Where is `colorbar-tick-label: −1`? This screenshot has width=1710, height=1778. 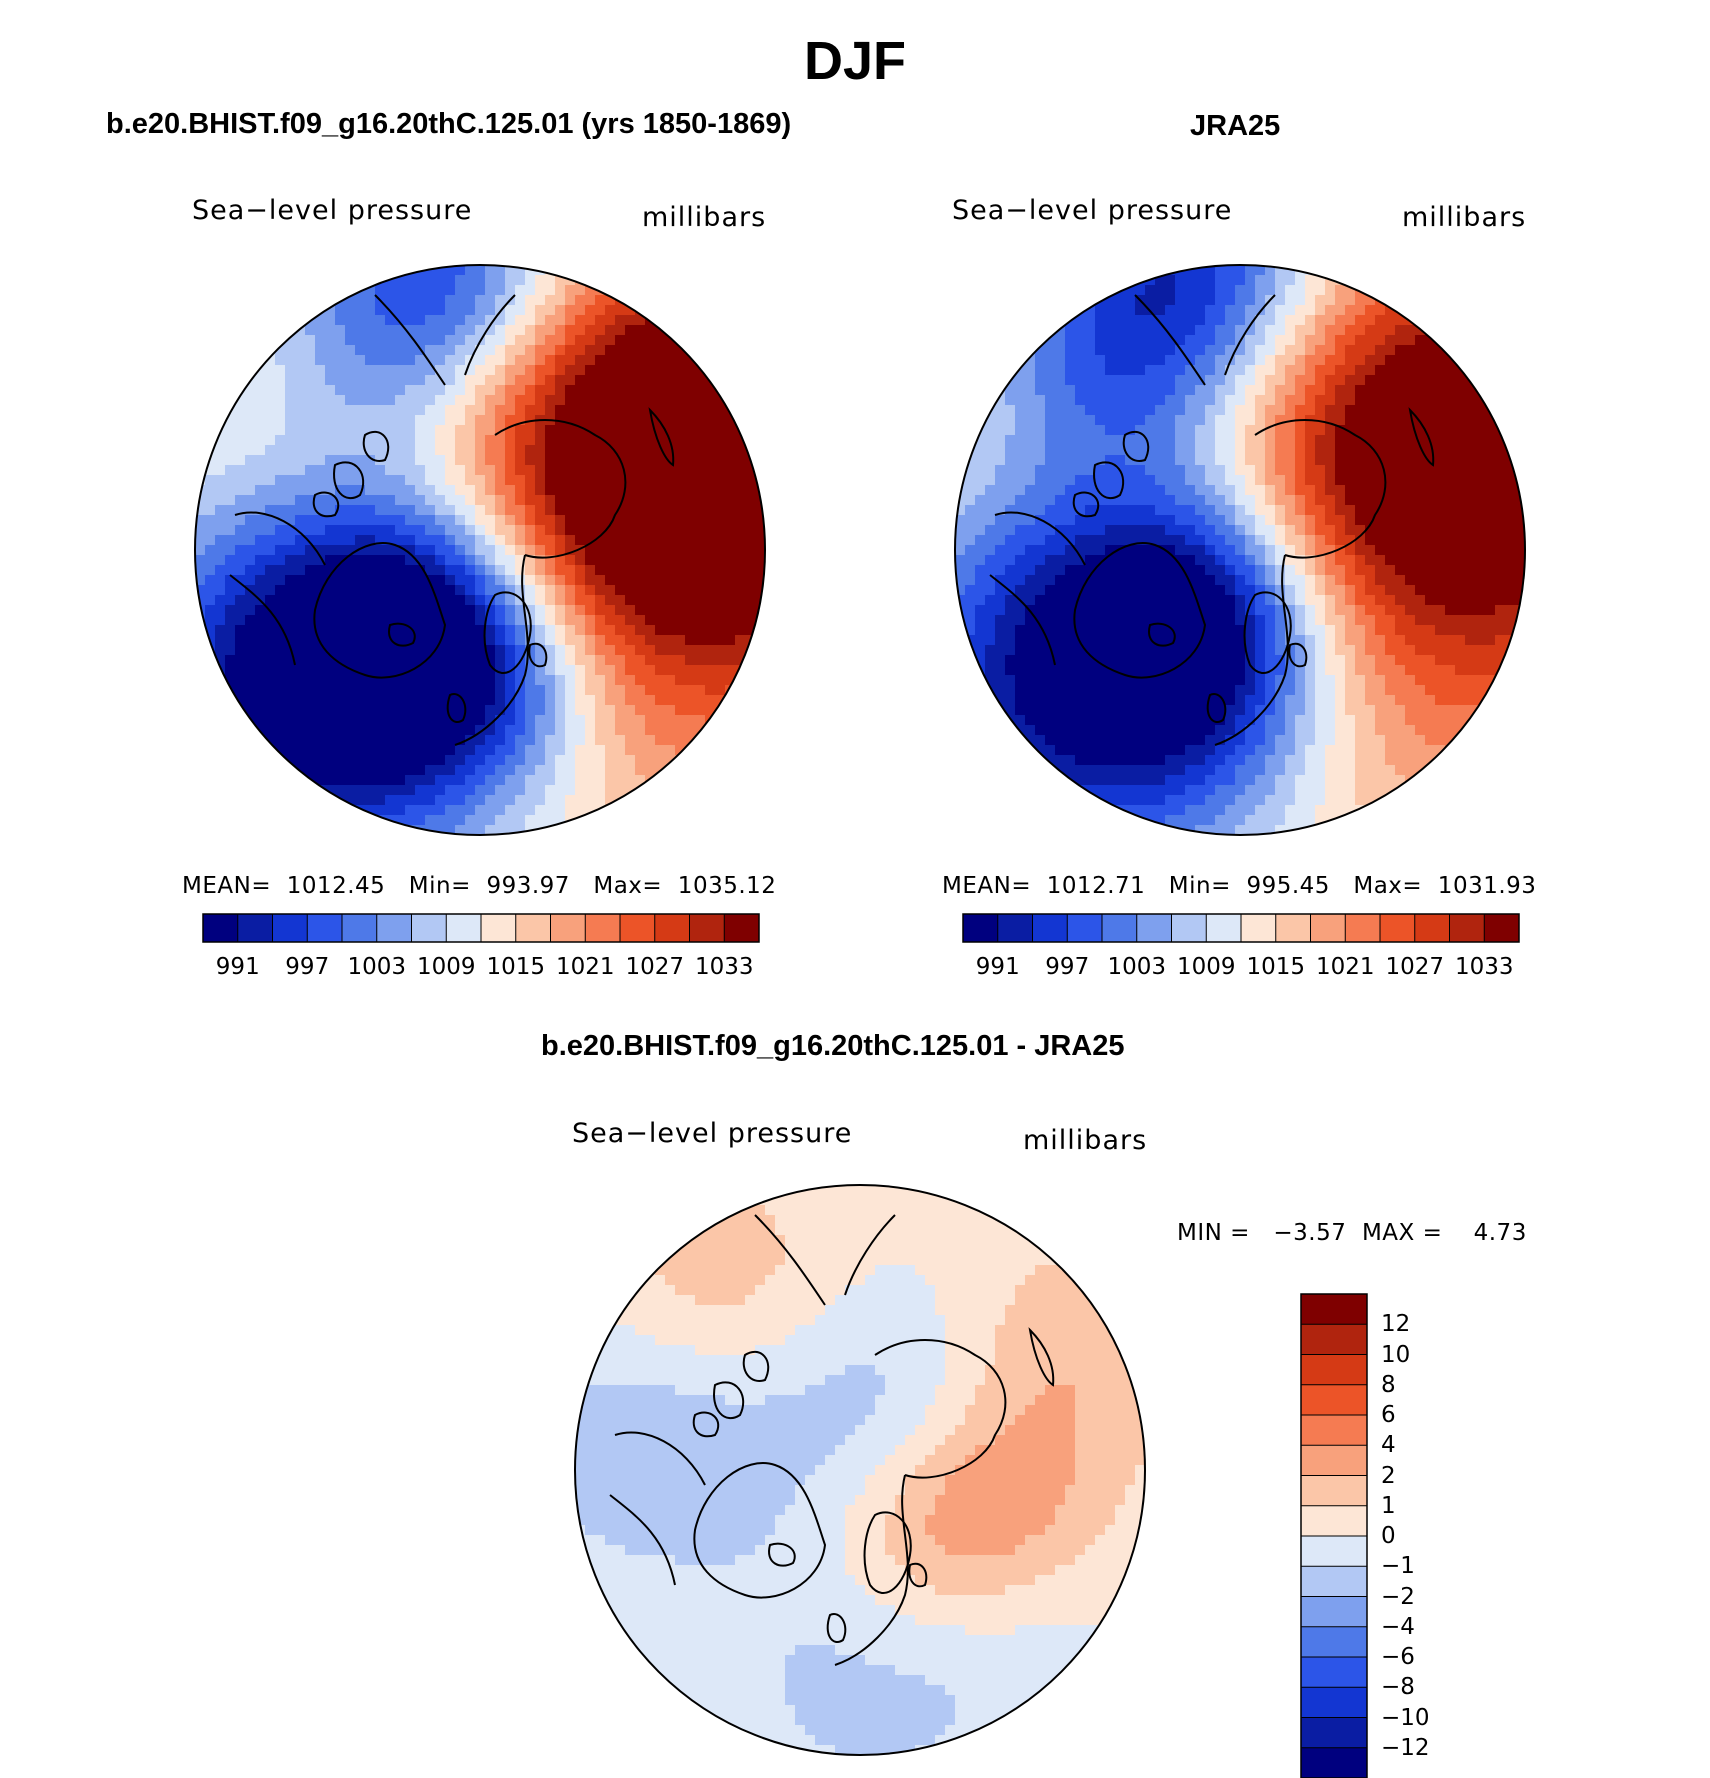
colorbar-tick-label: −1 is located at coordinates (1398, 1566).